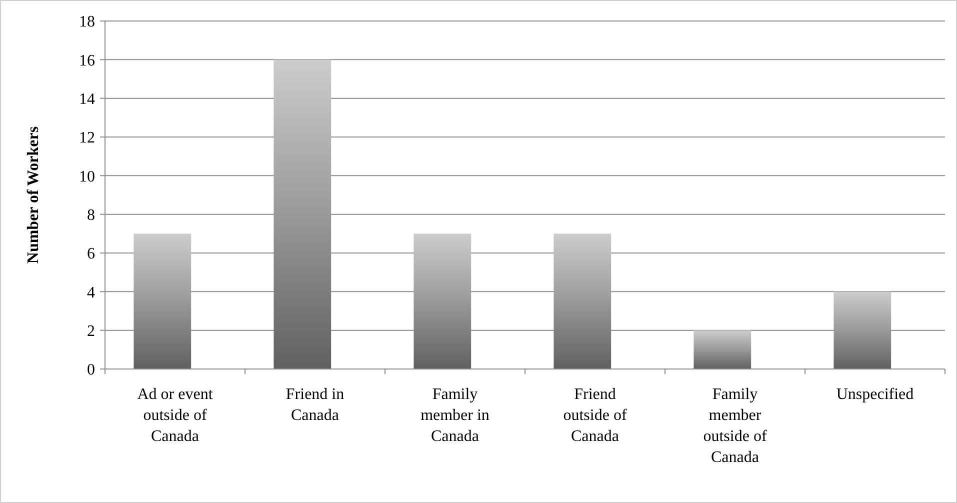  I want to click on x-tick-label: Ad or event outside of Canada, so click(175, 415).